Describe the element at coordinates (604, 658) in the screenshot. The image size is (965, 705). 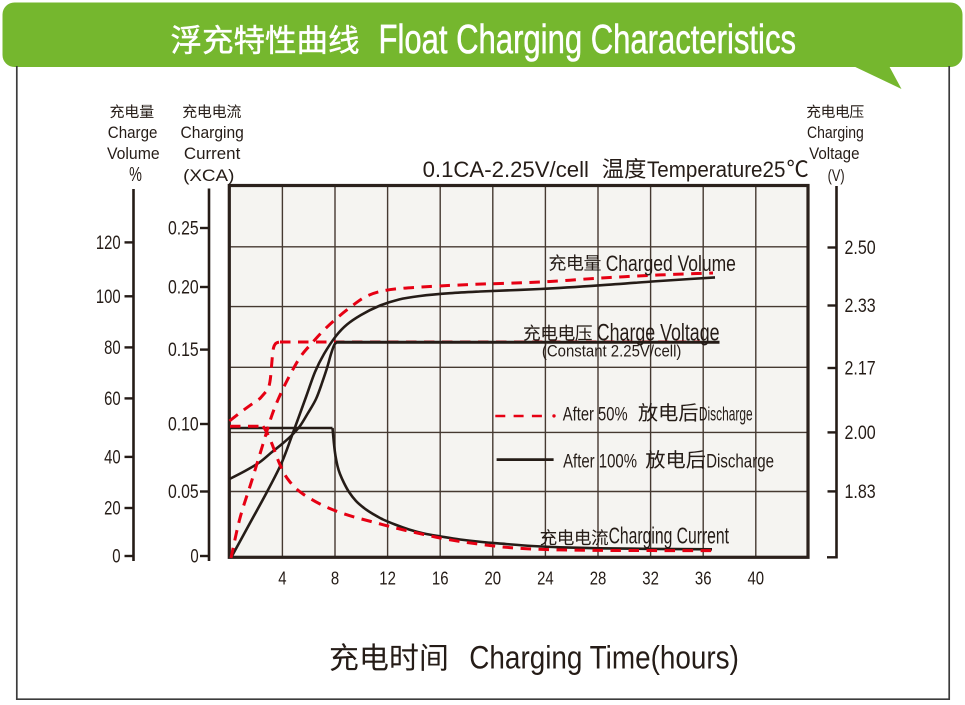
I see `svg-text: Charging Time(hours)` at that location.